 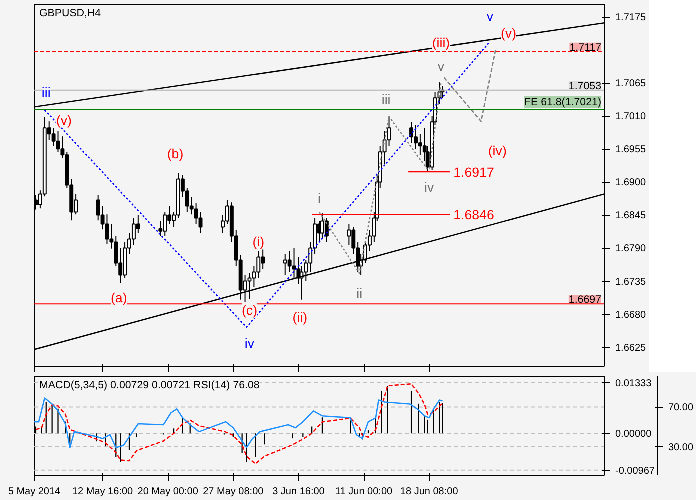 I want to click on y-tick-label: 1.7010, so click(x=631, y=117).